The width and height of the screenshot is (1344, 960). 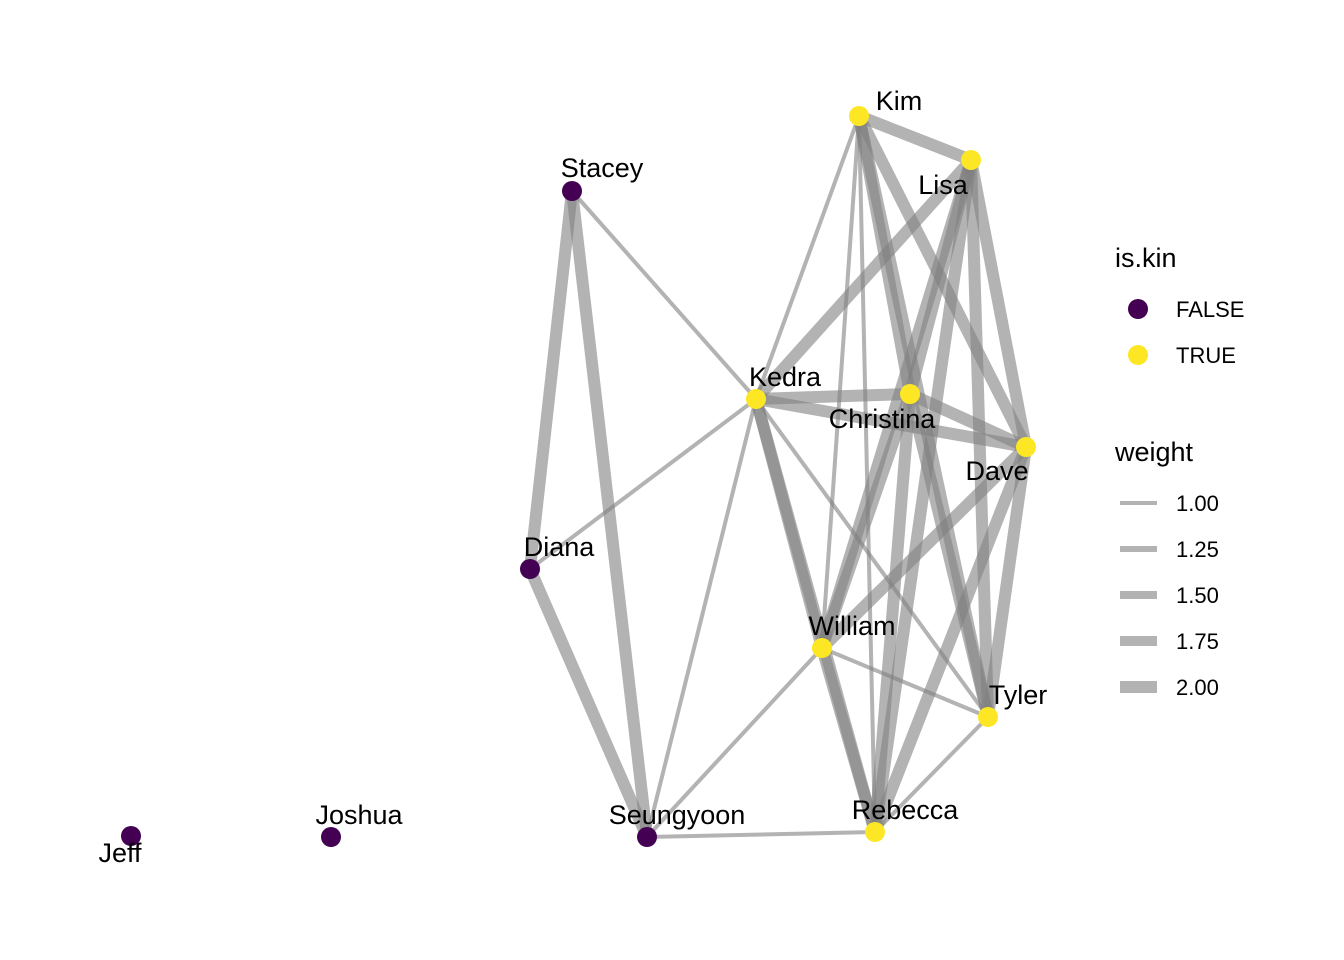 What do you see at coordinates (647, 837) in the screenshot?
I see `node-seungyoon` at bounding box center [647, 837].